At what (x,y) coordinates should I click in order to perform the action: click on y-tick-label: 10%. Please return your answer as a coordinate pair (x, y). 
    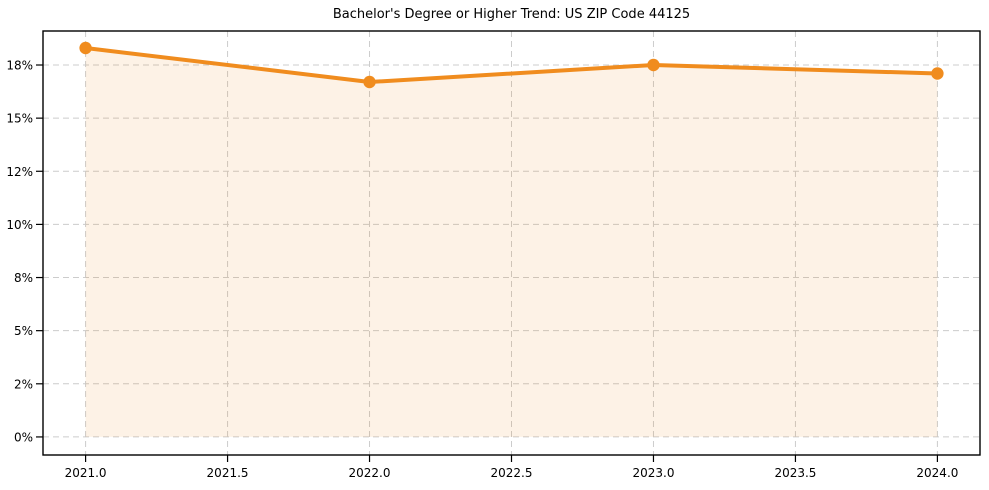
    Looking at the image, I should click on (19, 225).